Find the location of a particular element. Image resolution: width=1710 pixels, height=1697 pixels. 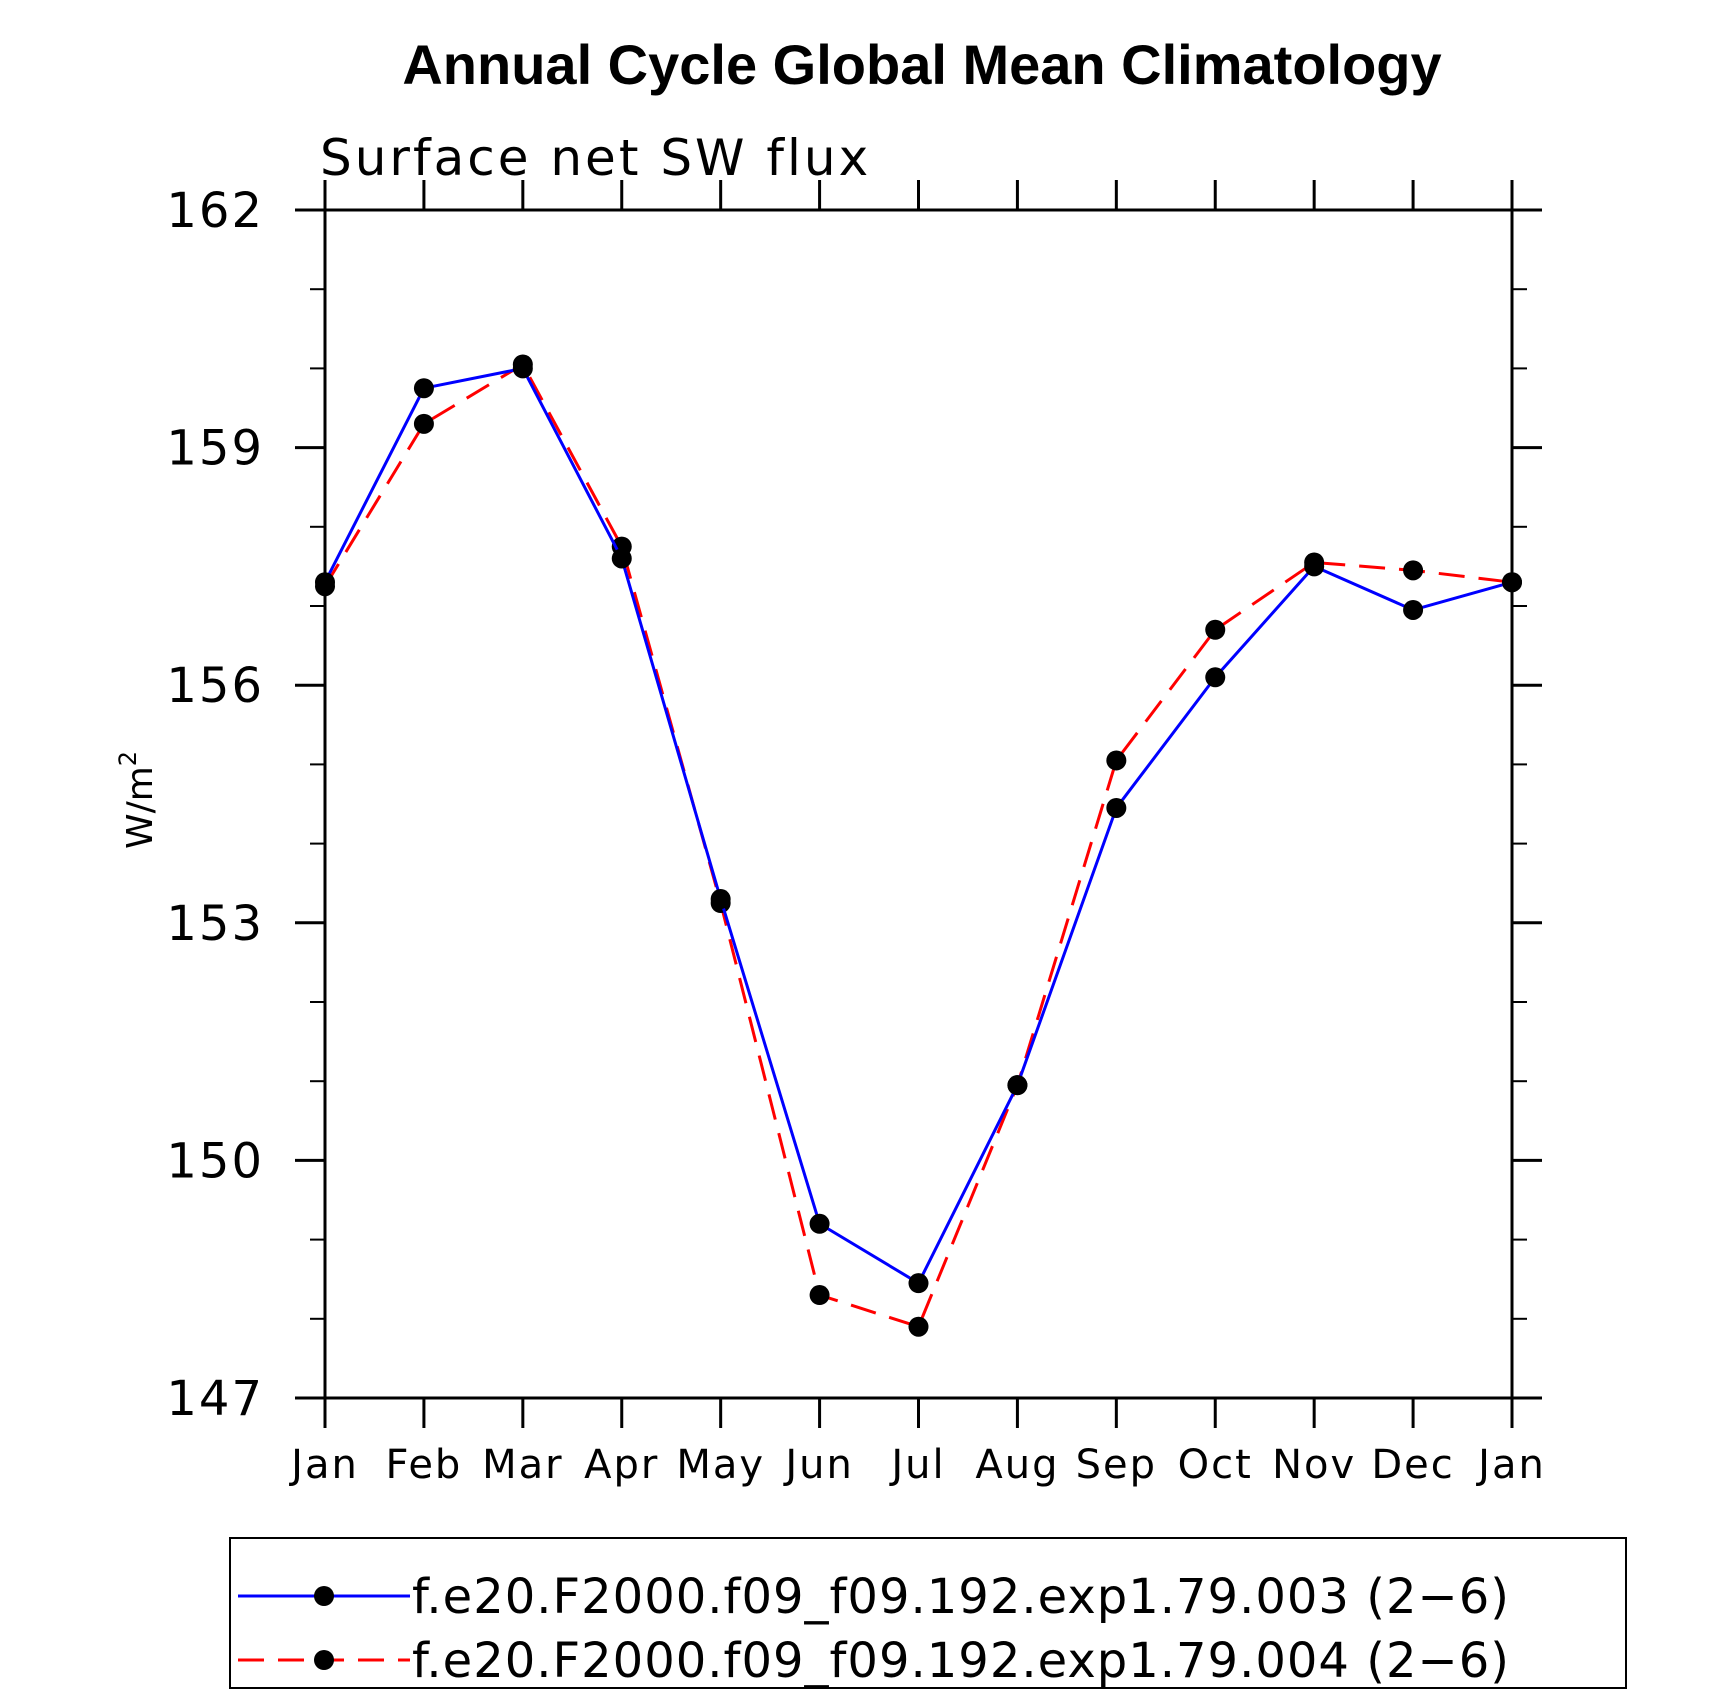

x-tick-label: Sep is located at coordinates (1116, 1465).